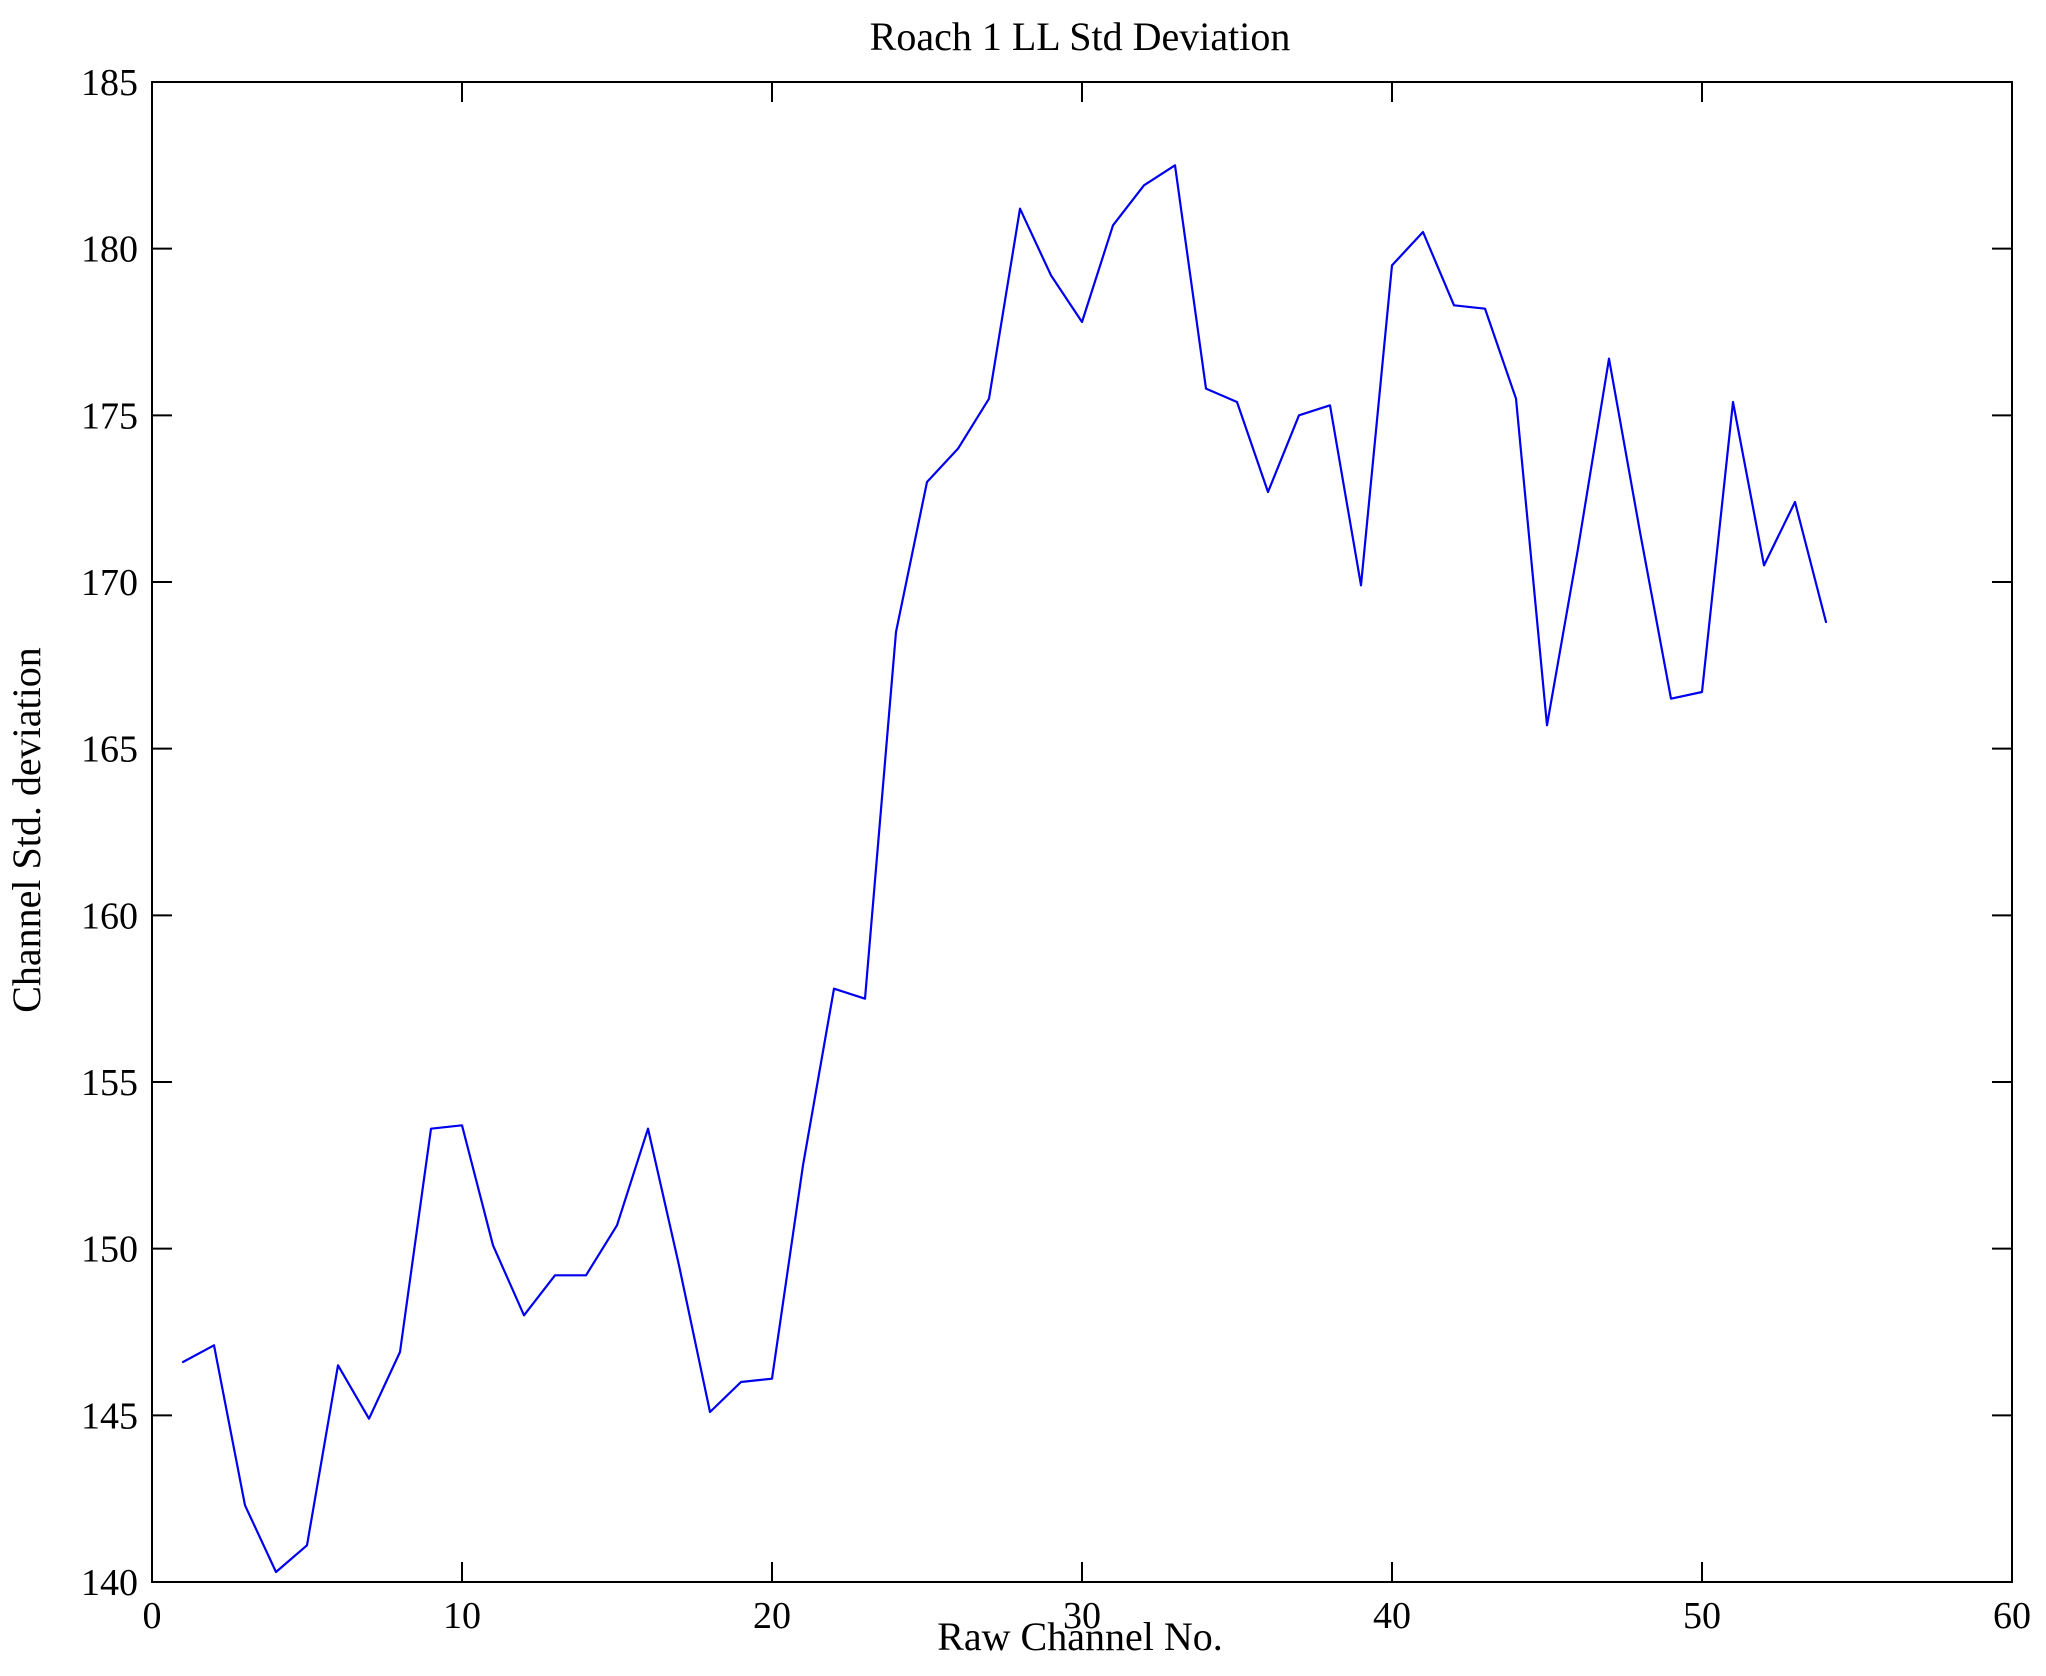 This screenshot has width=2046, height=1676. Describe the element at coordinates (109, 1583) in the screenshot. I see `y-tick-label: 140` at that location.